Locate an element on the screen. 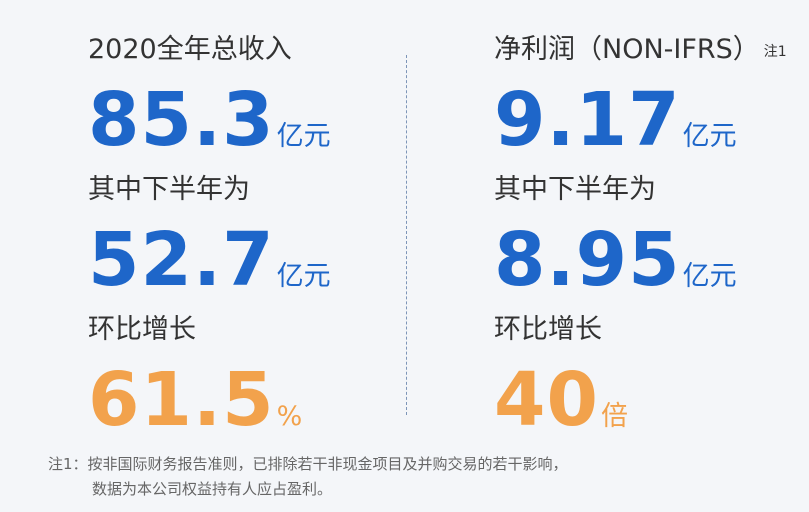 The width and height of the screenshot is (809, 512). footnote-text: 按非国际财务报告准则，已排除若干非现金项目及并购交易的若干影响， is located at coordinates (327, 464).